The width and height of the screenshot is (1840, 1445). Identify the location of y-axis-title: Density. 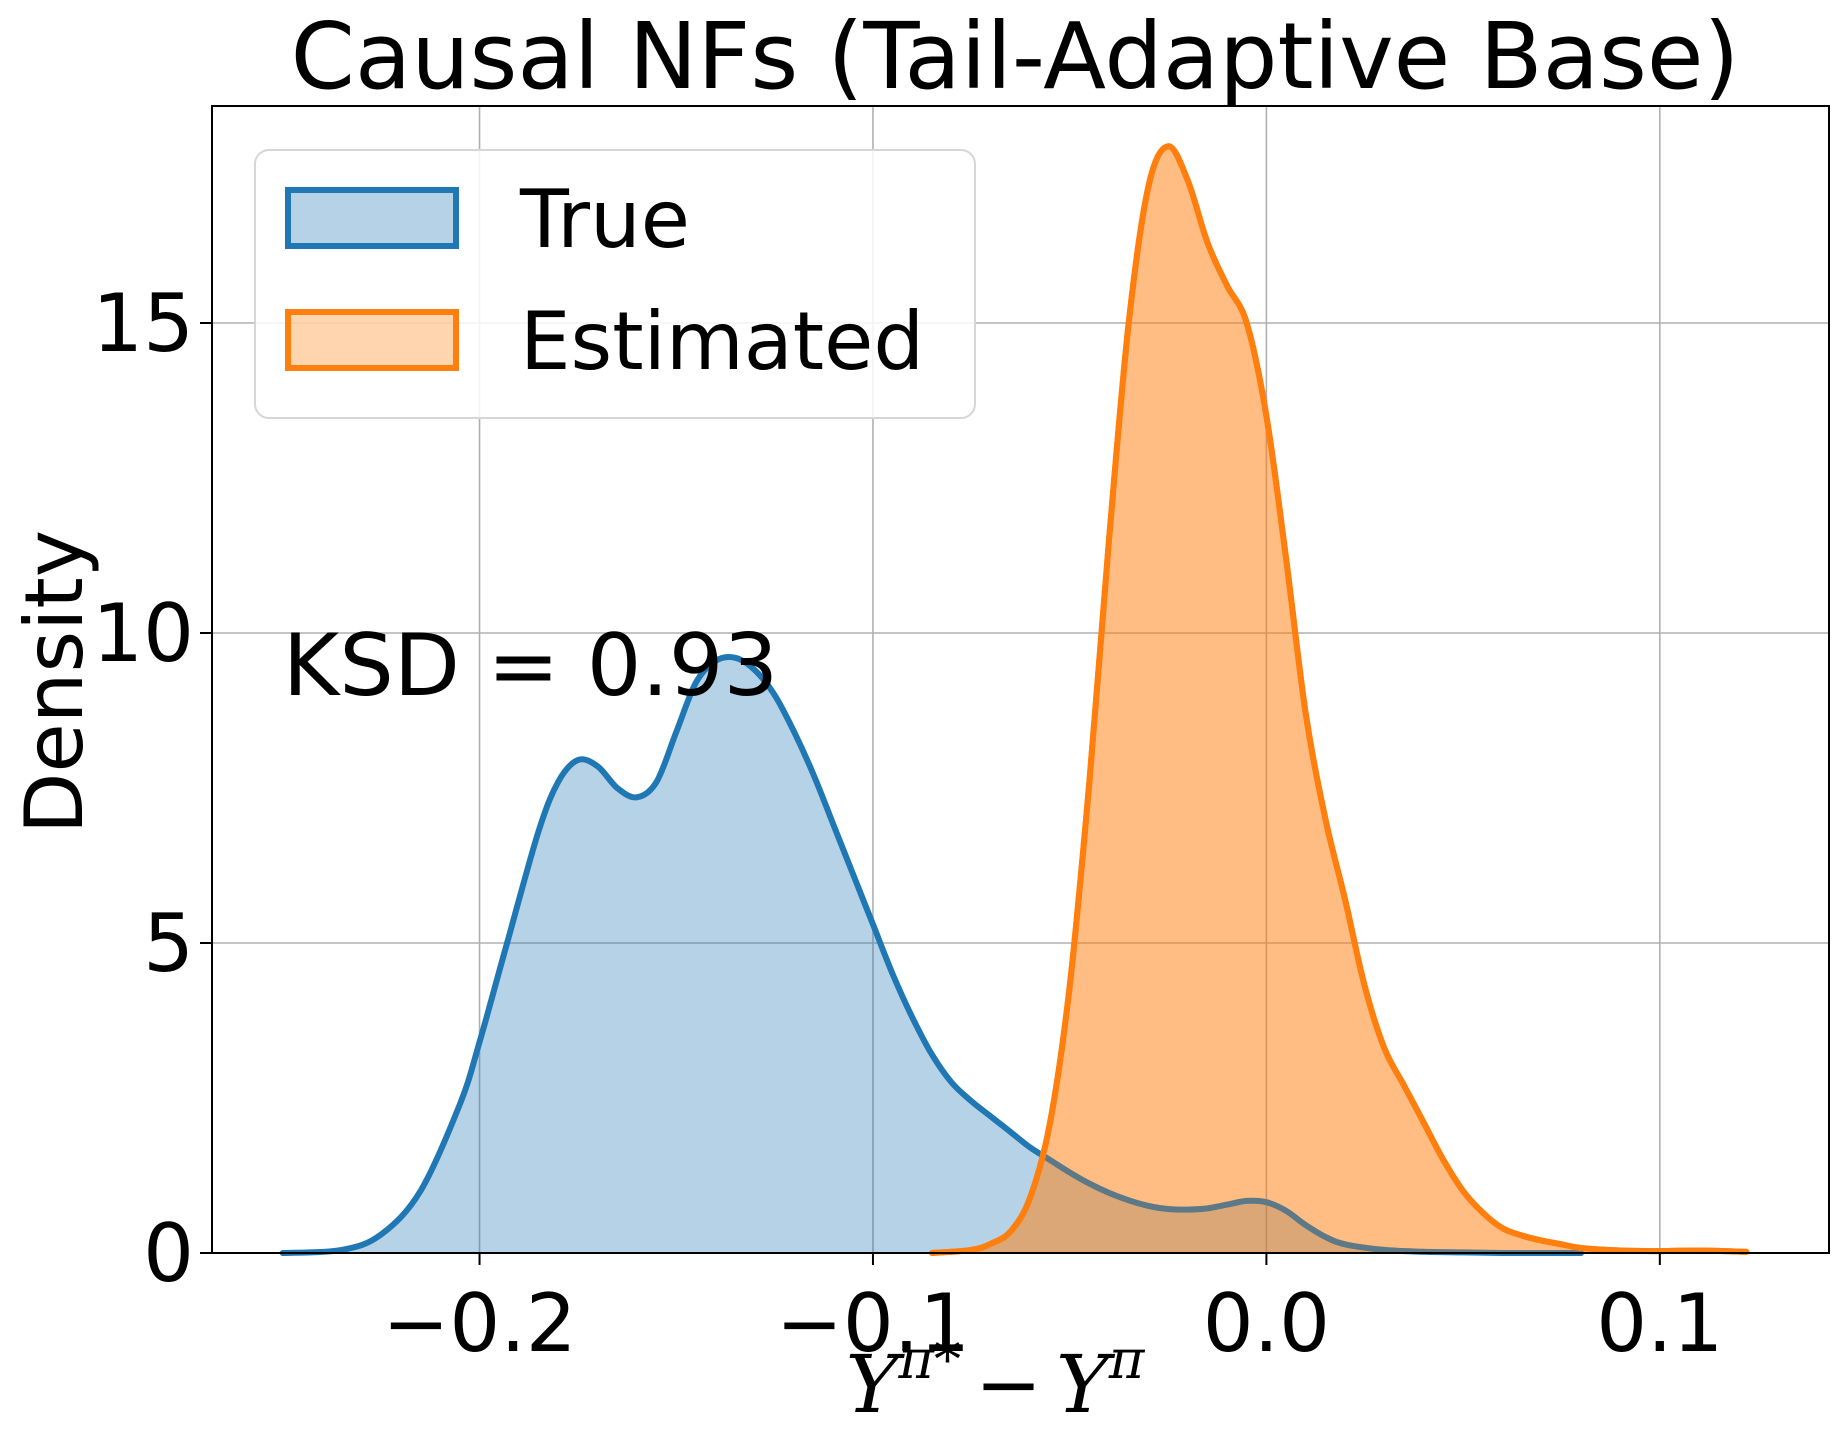
(54, 682).